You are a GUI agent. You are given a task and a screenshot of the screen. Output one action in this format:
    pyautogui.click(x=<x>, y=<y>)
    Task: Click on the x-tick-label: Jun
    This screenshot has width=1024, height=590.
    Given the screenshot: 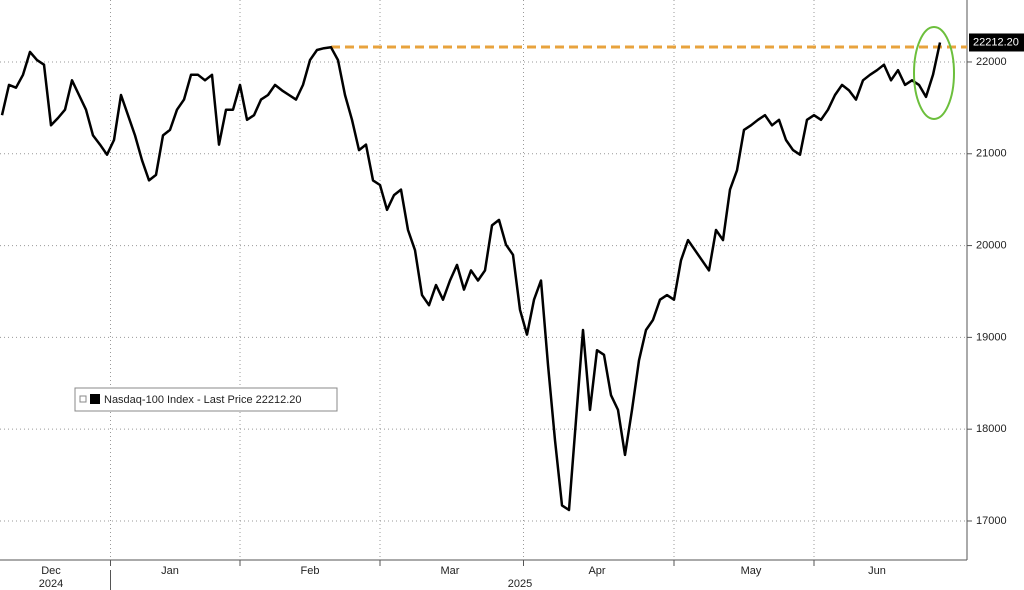 What is the action you would take?
    pyautogui.click(x=877, y=571)
    